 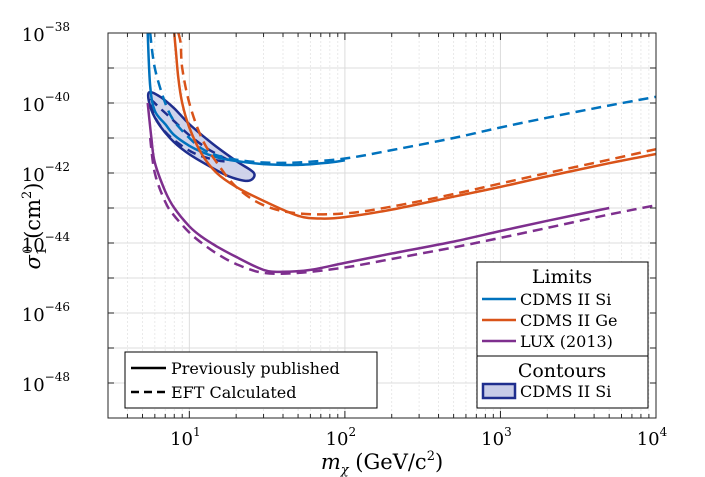 What do you see at coordinates (185, 437) in the screenshot?
I see `x-tick-label: 10¹` at bounding box center [185, 437].